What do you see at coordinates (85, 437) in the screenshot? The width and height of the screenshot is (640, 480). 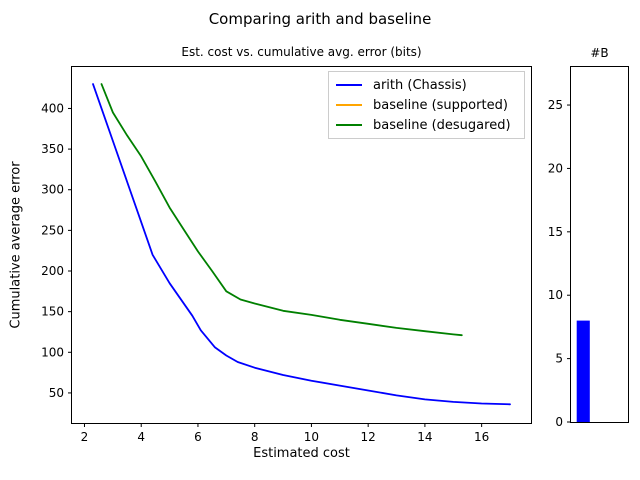 I see `svg-text: 2` at bounding box center [85, 437].